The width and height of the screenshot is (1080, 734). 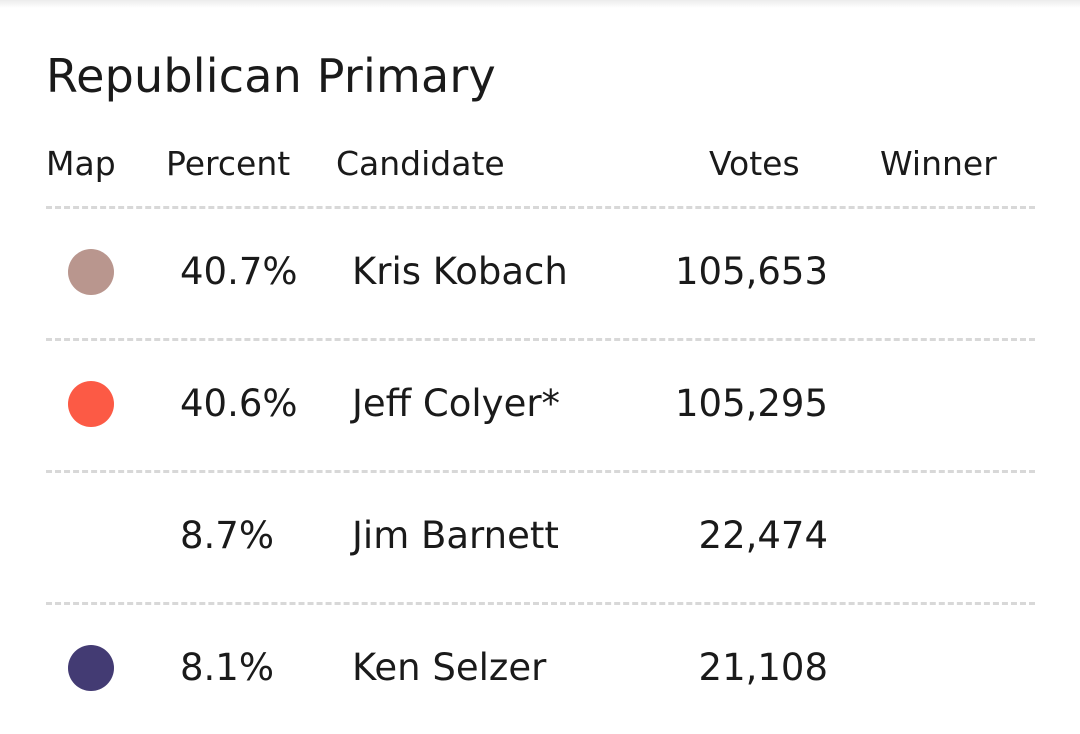 What do you see at coordinates (938, 163) in the screenshot?
I see `header-winner: Winner` at bounding box center [938, 163].